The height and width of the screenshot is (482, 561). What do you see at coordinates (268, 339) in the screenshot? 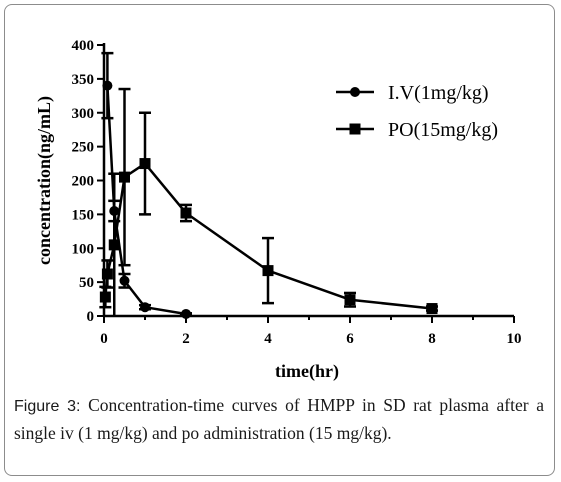
I see `x-tick-label: 4` at bounding box center [268, 339].